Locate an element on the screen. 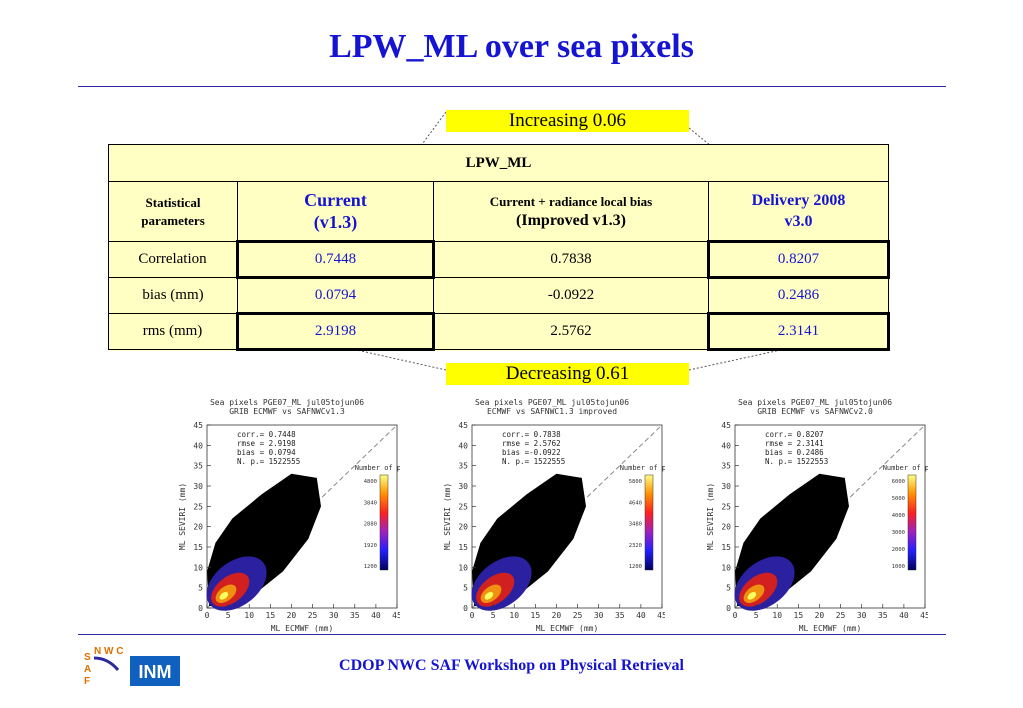 Image resolution: width=1023 pixels, height=708 pixels. stat-text: N. p.= 1522555 is located at coordinates (533, 461).